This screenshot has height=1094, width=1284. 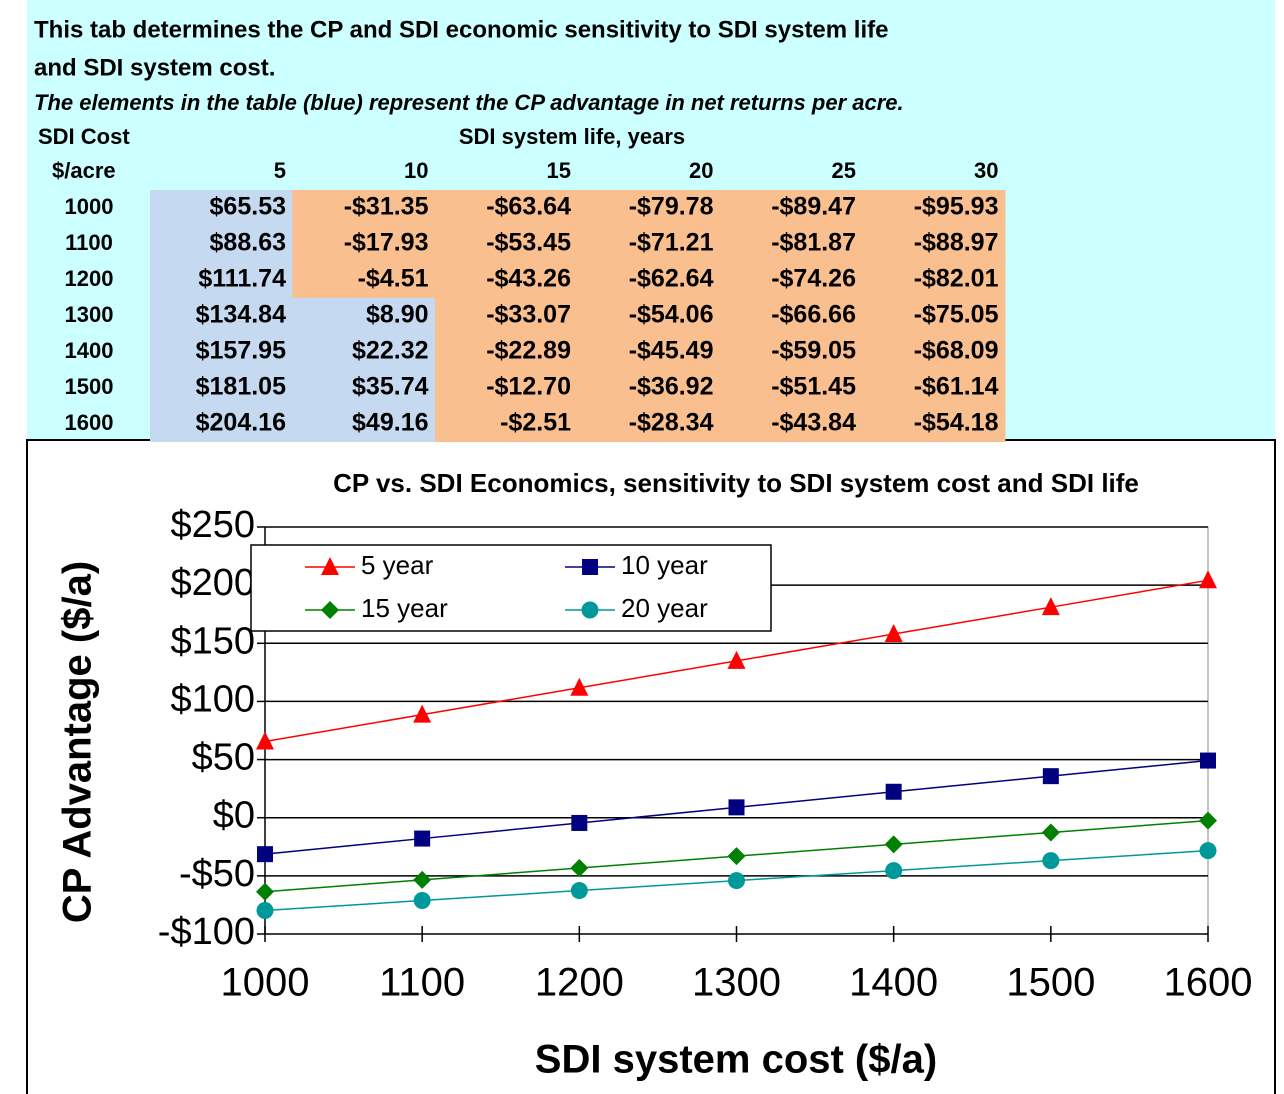 What do you see at coordinates (89, 422) in the screenshot?
I see `row-label: 1600` at bounding box center [89, 422].